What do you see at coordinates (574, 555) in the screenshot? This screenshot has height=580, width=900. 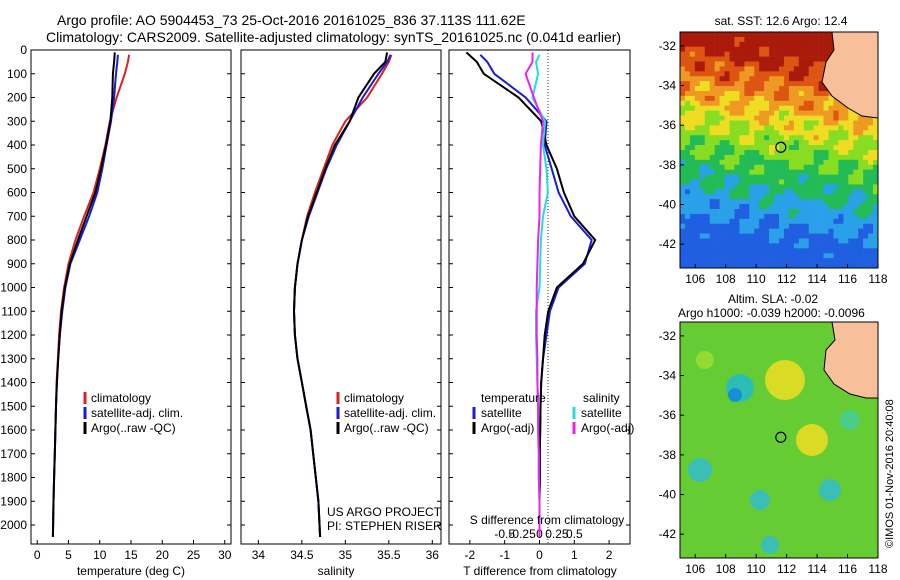 I see `x-tick-label: 1` at bounding box center [574, 555].